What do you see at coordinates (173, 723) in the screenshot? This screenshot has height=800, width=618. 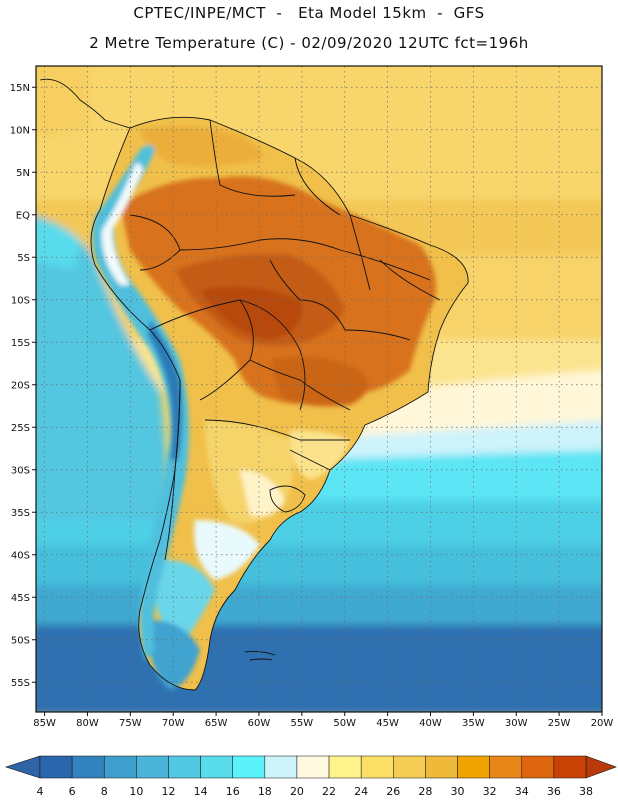 I see `lon-tick-label: 70W` at bounding box center [173, 723].